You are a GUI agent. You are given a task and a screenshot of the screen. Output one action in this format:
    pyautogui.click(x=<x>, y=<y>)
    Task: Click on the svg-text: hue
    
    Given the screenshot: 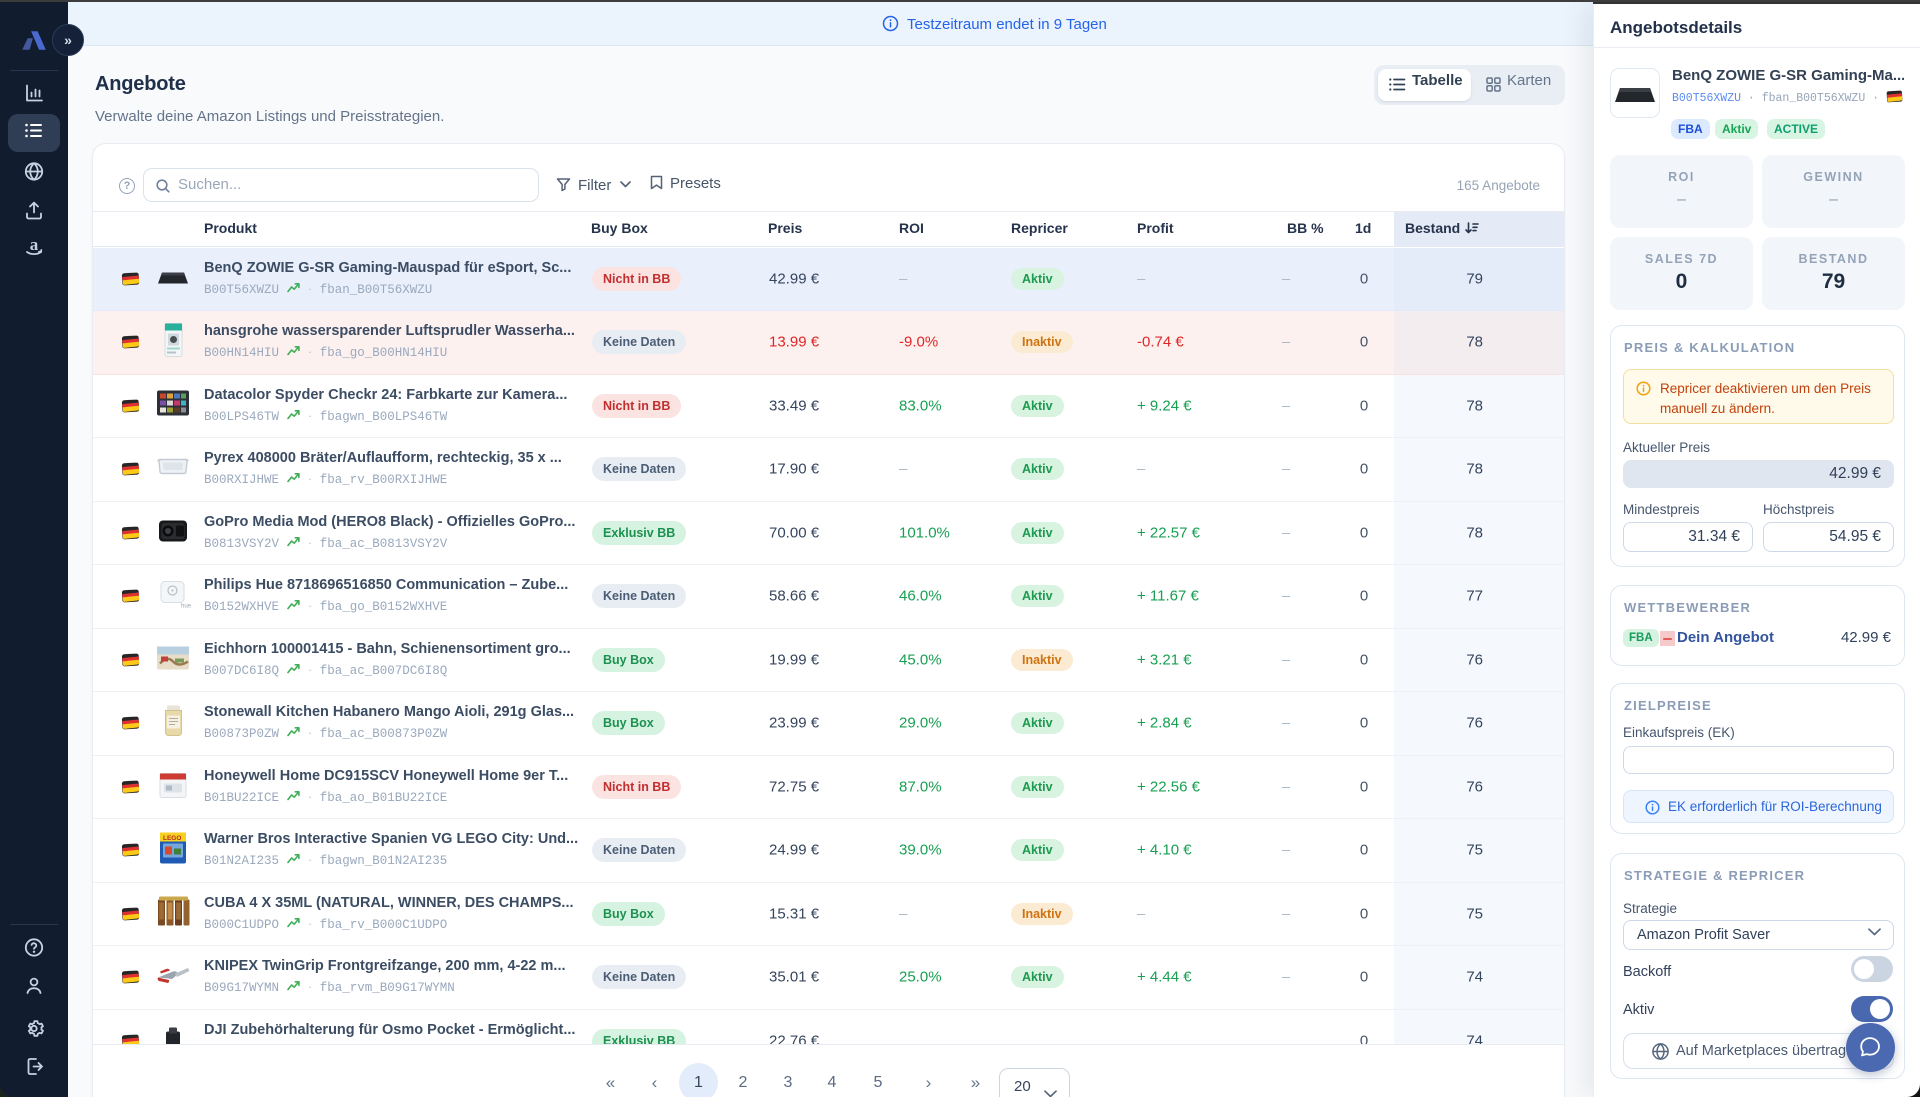 What is the action you would take?
    pyautogui.click(x=186, y=607)
    